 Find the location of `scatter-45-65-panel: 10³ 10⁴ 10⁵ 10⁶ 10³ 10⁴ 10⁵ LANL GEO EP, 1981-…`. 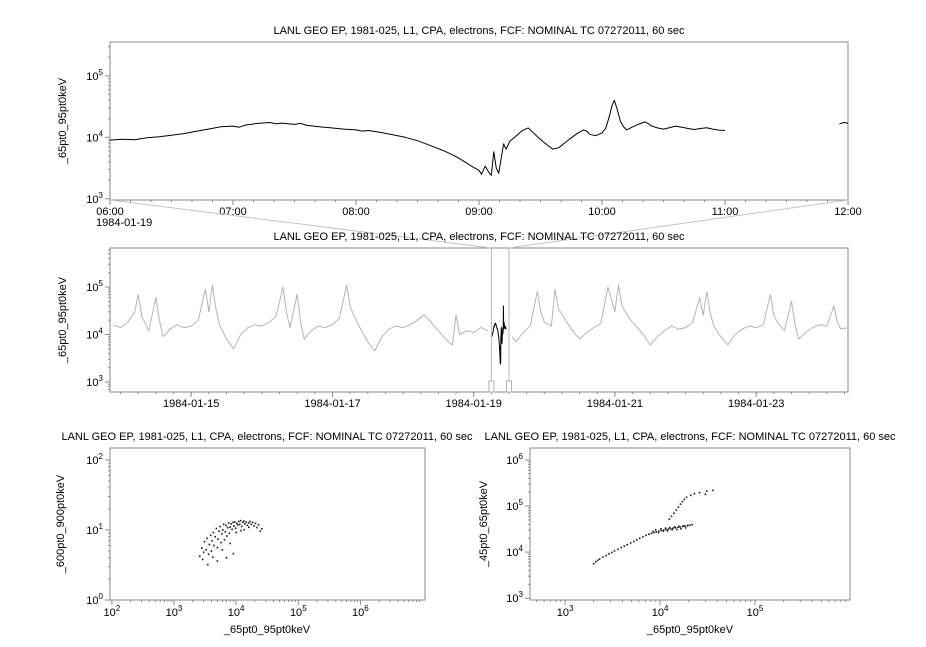

scatter-45-65-panel: 10³ 10⁴ 10⁵ 10⁶ 10³ 10⁴ 10⁵ LANL GEO EP, 1981-… is located at coordinates (687, 533).